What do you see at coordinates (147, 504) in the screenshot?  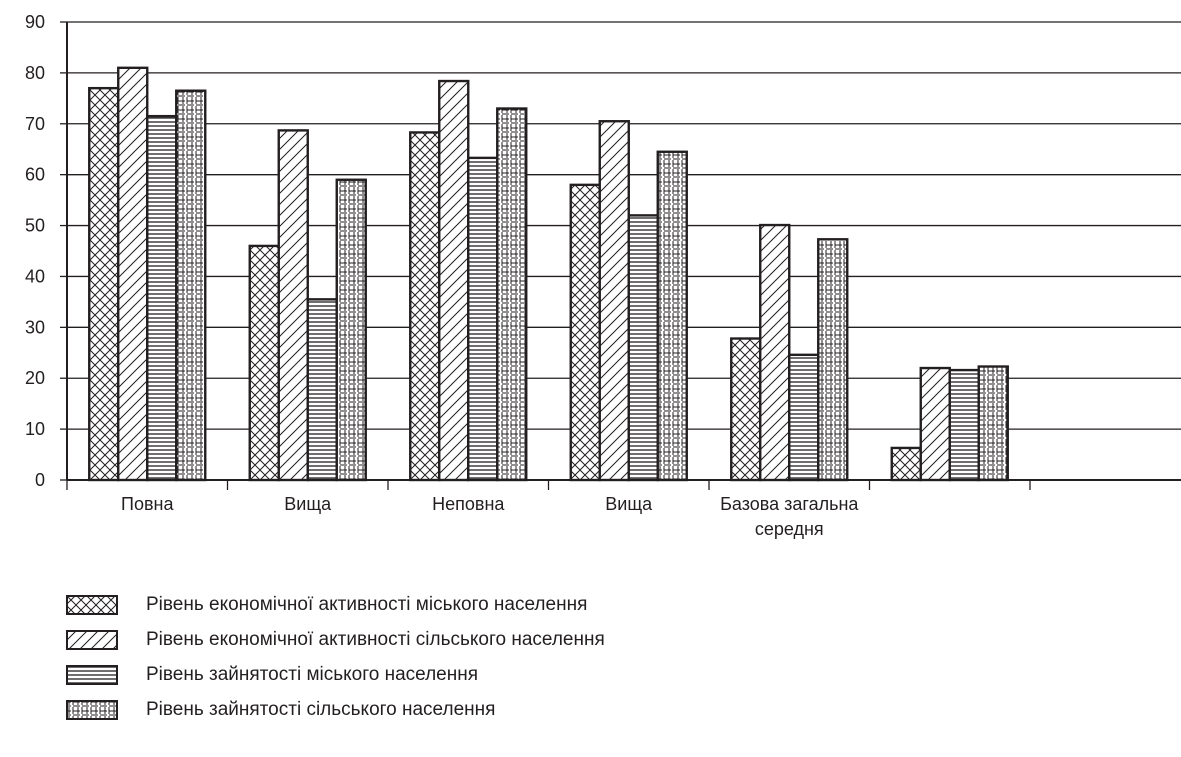 I see `x-tick-label: Повна` at bounding box center [147, 504].